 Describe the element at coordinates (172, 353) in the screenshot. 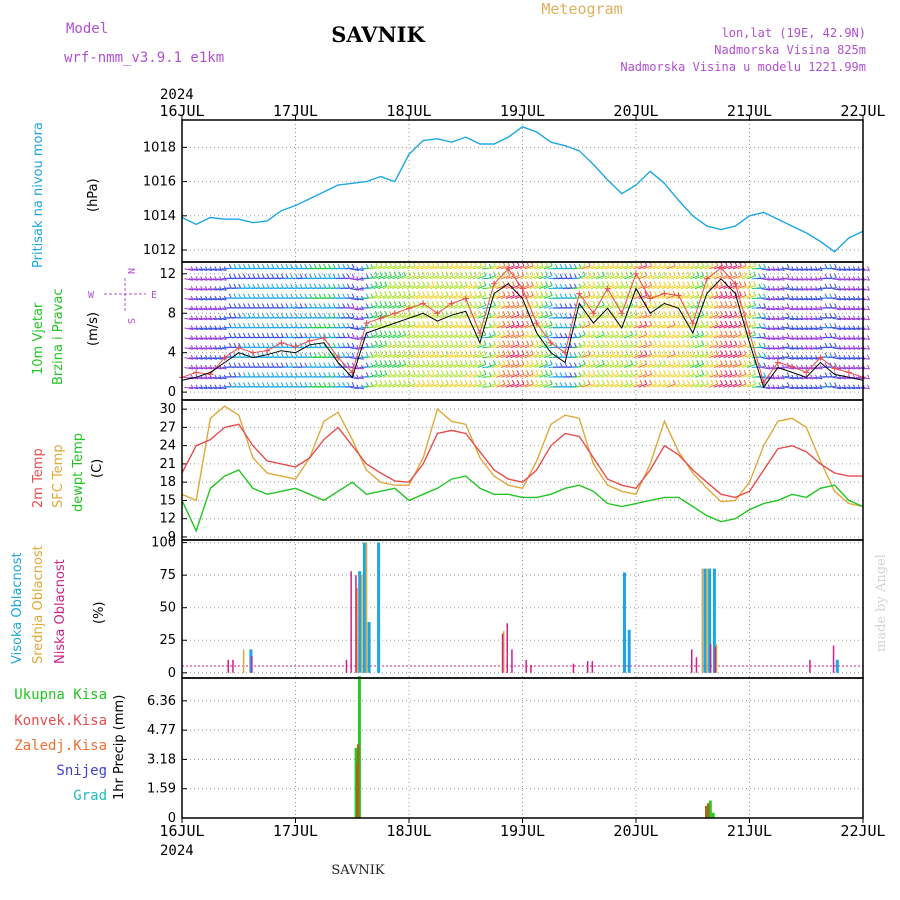

I see `y-tick-label: 4` at that location.